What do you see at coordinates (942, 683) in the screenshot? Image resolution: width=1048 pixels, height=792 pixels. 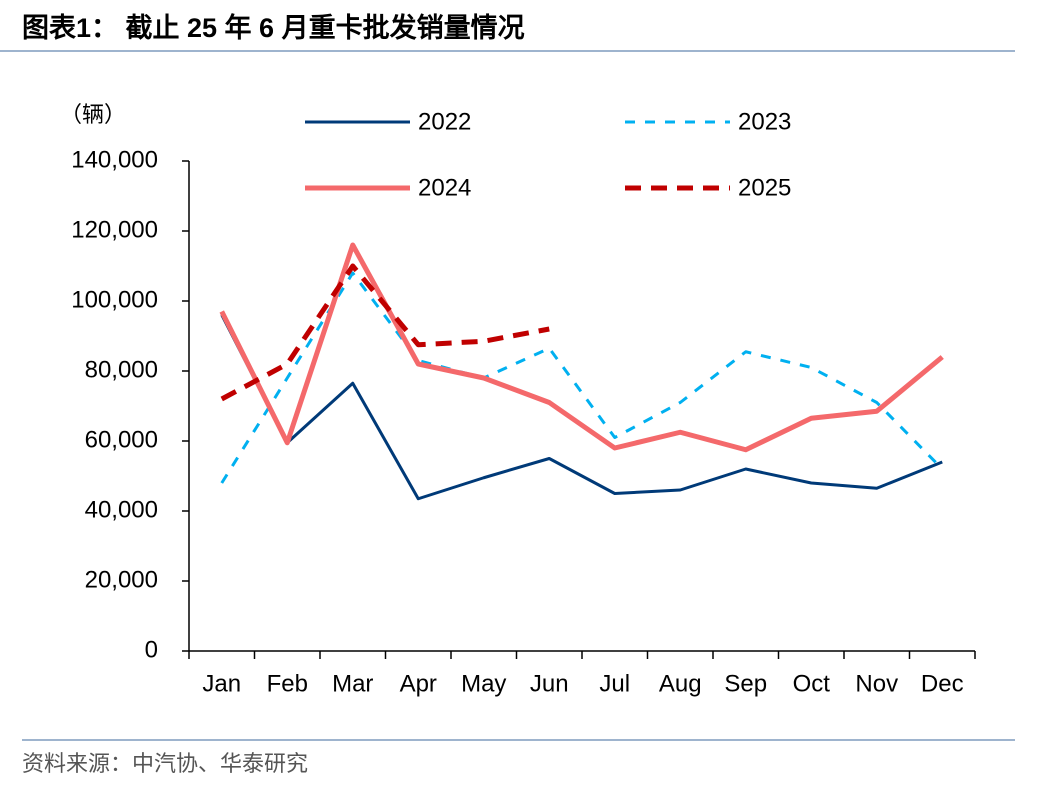 I see `x-tick-label: Dec` at bounding box center [942, 683].